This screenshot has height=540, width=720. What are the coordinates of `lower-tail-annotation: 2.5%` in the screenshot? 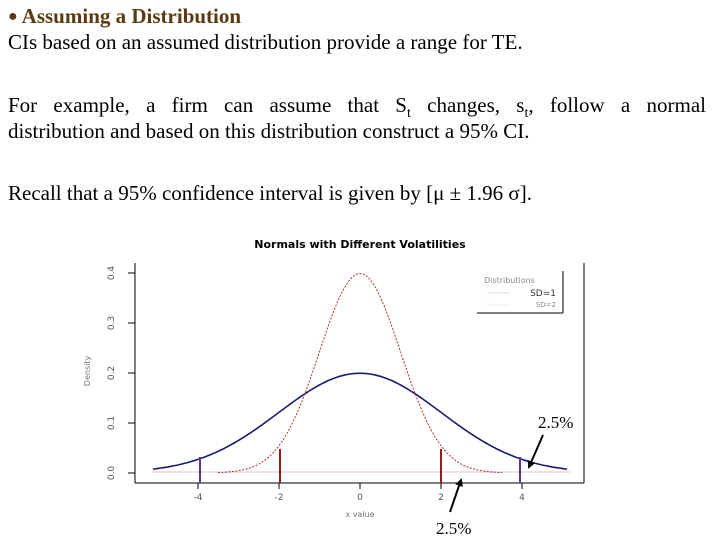 It's located at (453, 528).